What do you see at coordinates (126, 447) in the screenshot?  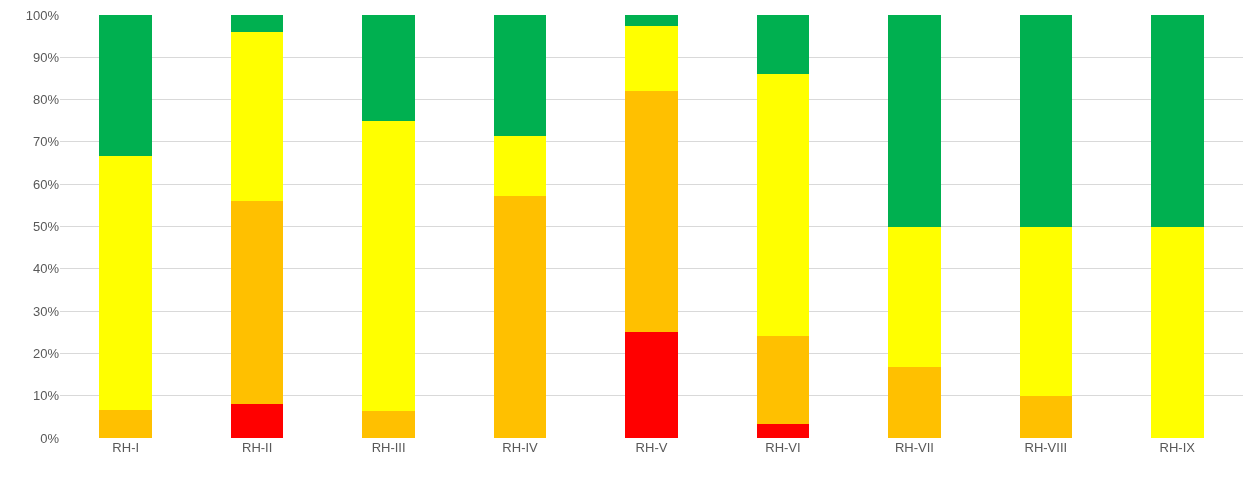 I see `x-tick-label: RH-I` at bounding box center [126, 447].